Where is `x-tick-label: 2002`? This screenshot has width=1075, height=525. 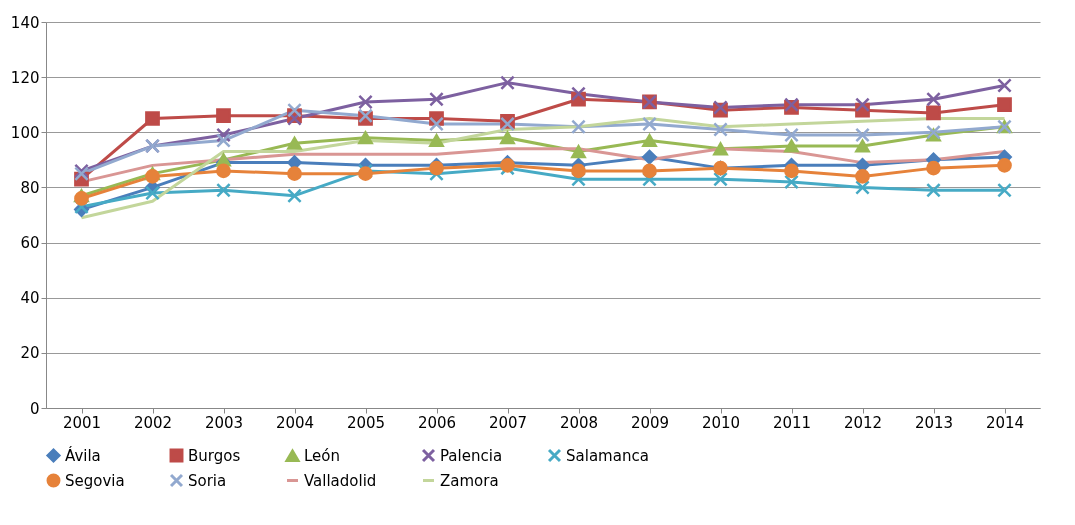
x-tick-label: 2002 is located at coordinates (153, 422).